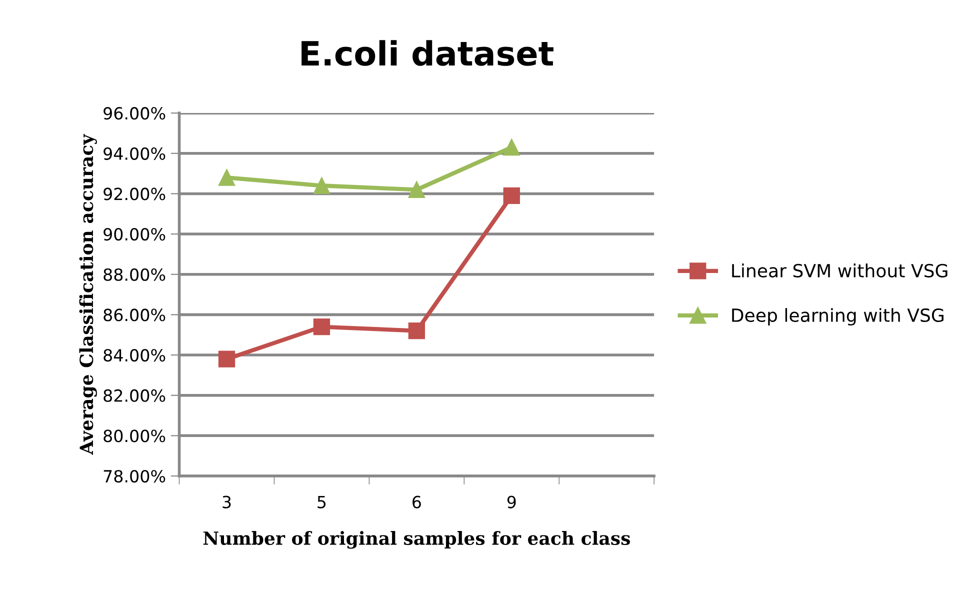 This screenshot has width=969, height=595. Describe the element at coordinates (135, 274) in the screenshot. I see `y-tick-label: 88.00%` at that location.